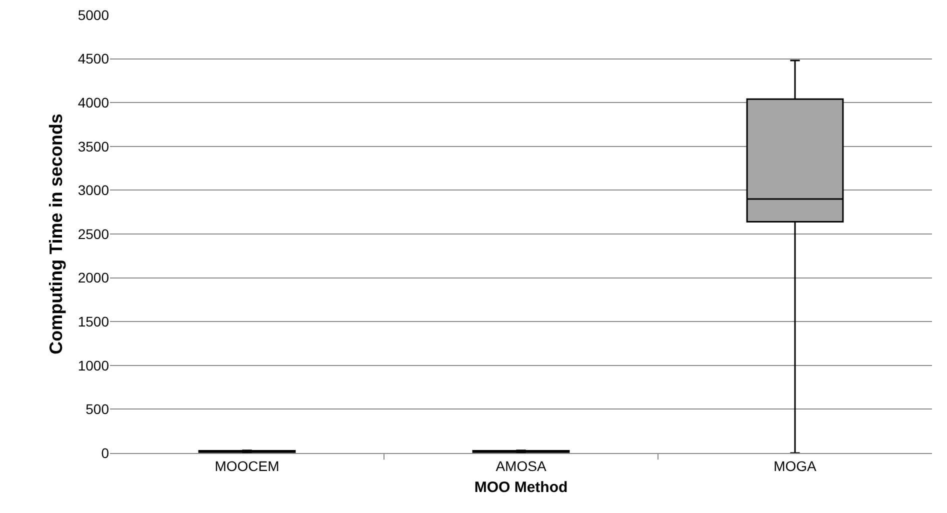 The height and width of the screenshot is (513, 947). Describe the element at coordinates (94, 146) in the screenshot. I see `y-tick-label: 3500` at that location.